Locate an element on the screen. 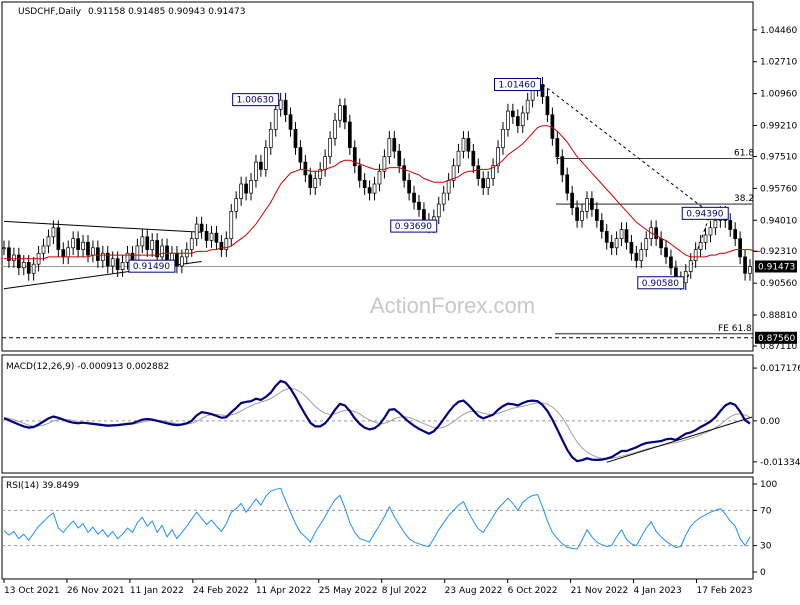 This screenshot has height=605, width=800. swing-label: 1.01460 is located at coordinates (517, 86).